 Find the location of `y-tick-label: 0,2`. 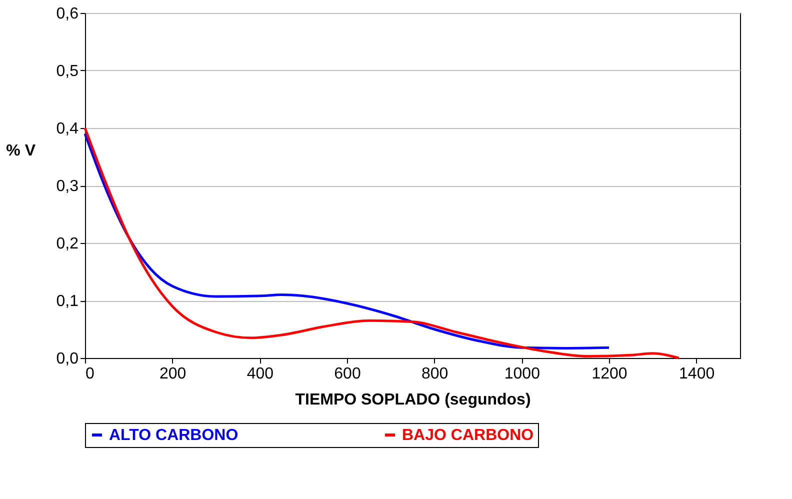

y-tick-label: 0,2 is located at coordinates (67, 244).